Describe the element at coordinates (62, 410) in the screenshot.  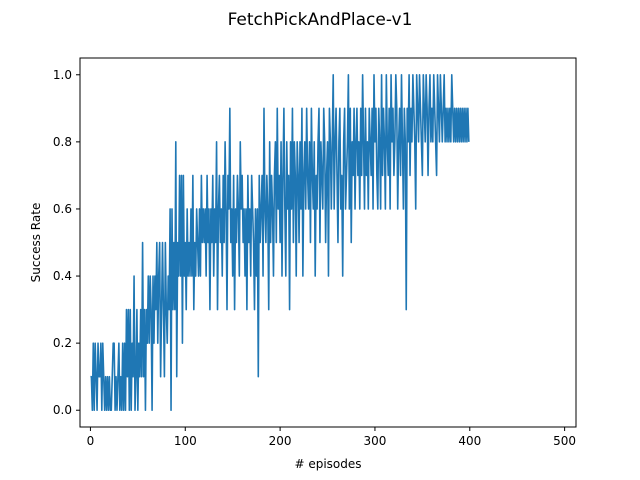
I see `y-tick-label: 0.0` at that location.